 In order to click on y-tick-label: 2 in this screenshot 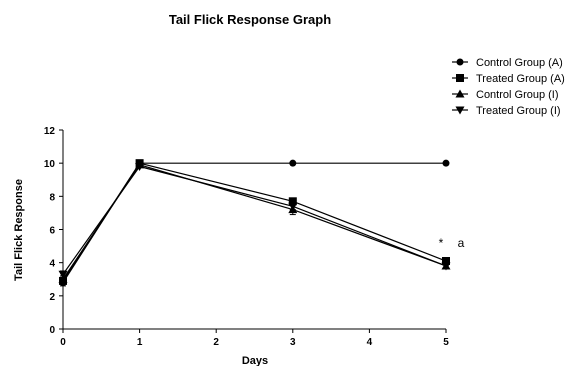, I will do `click(52, 297)`.